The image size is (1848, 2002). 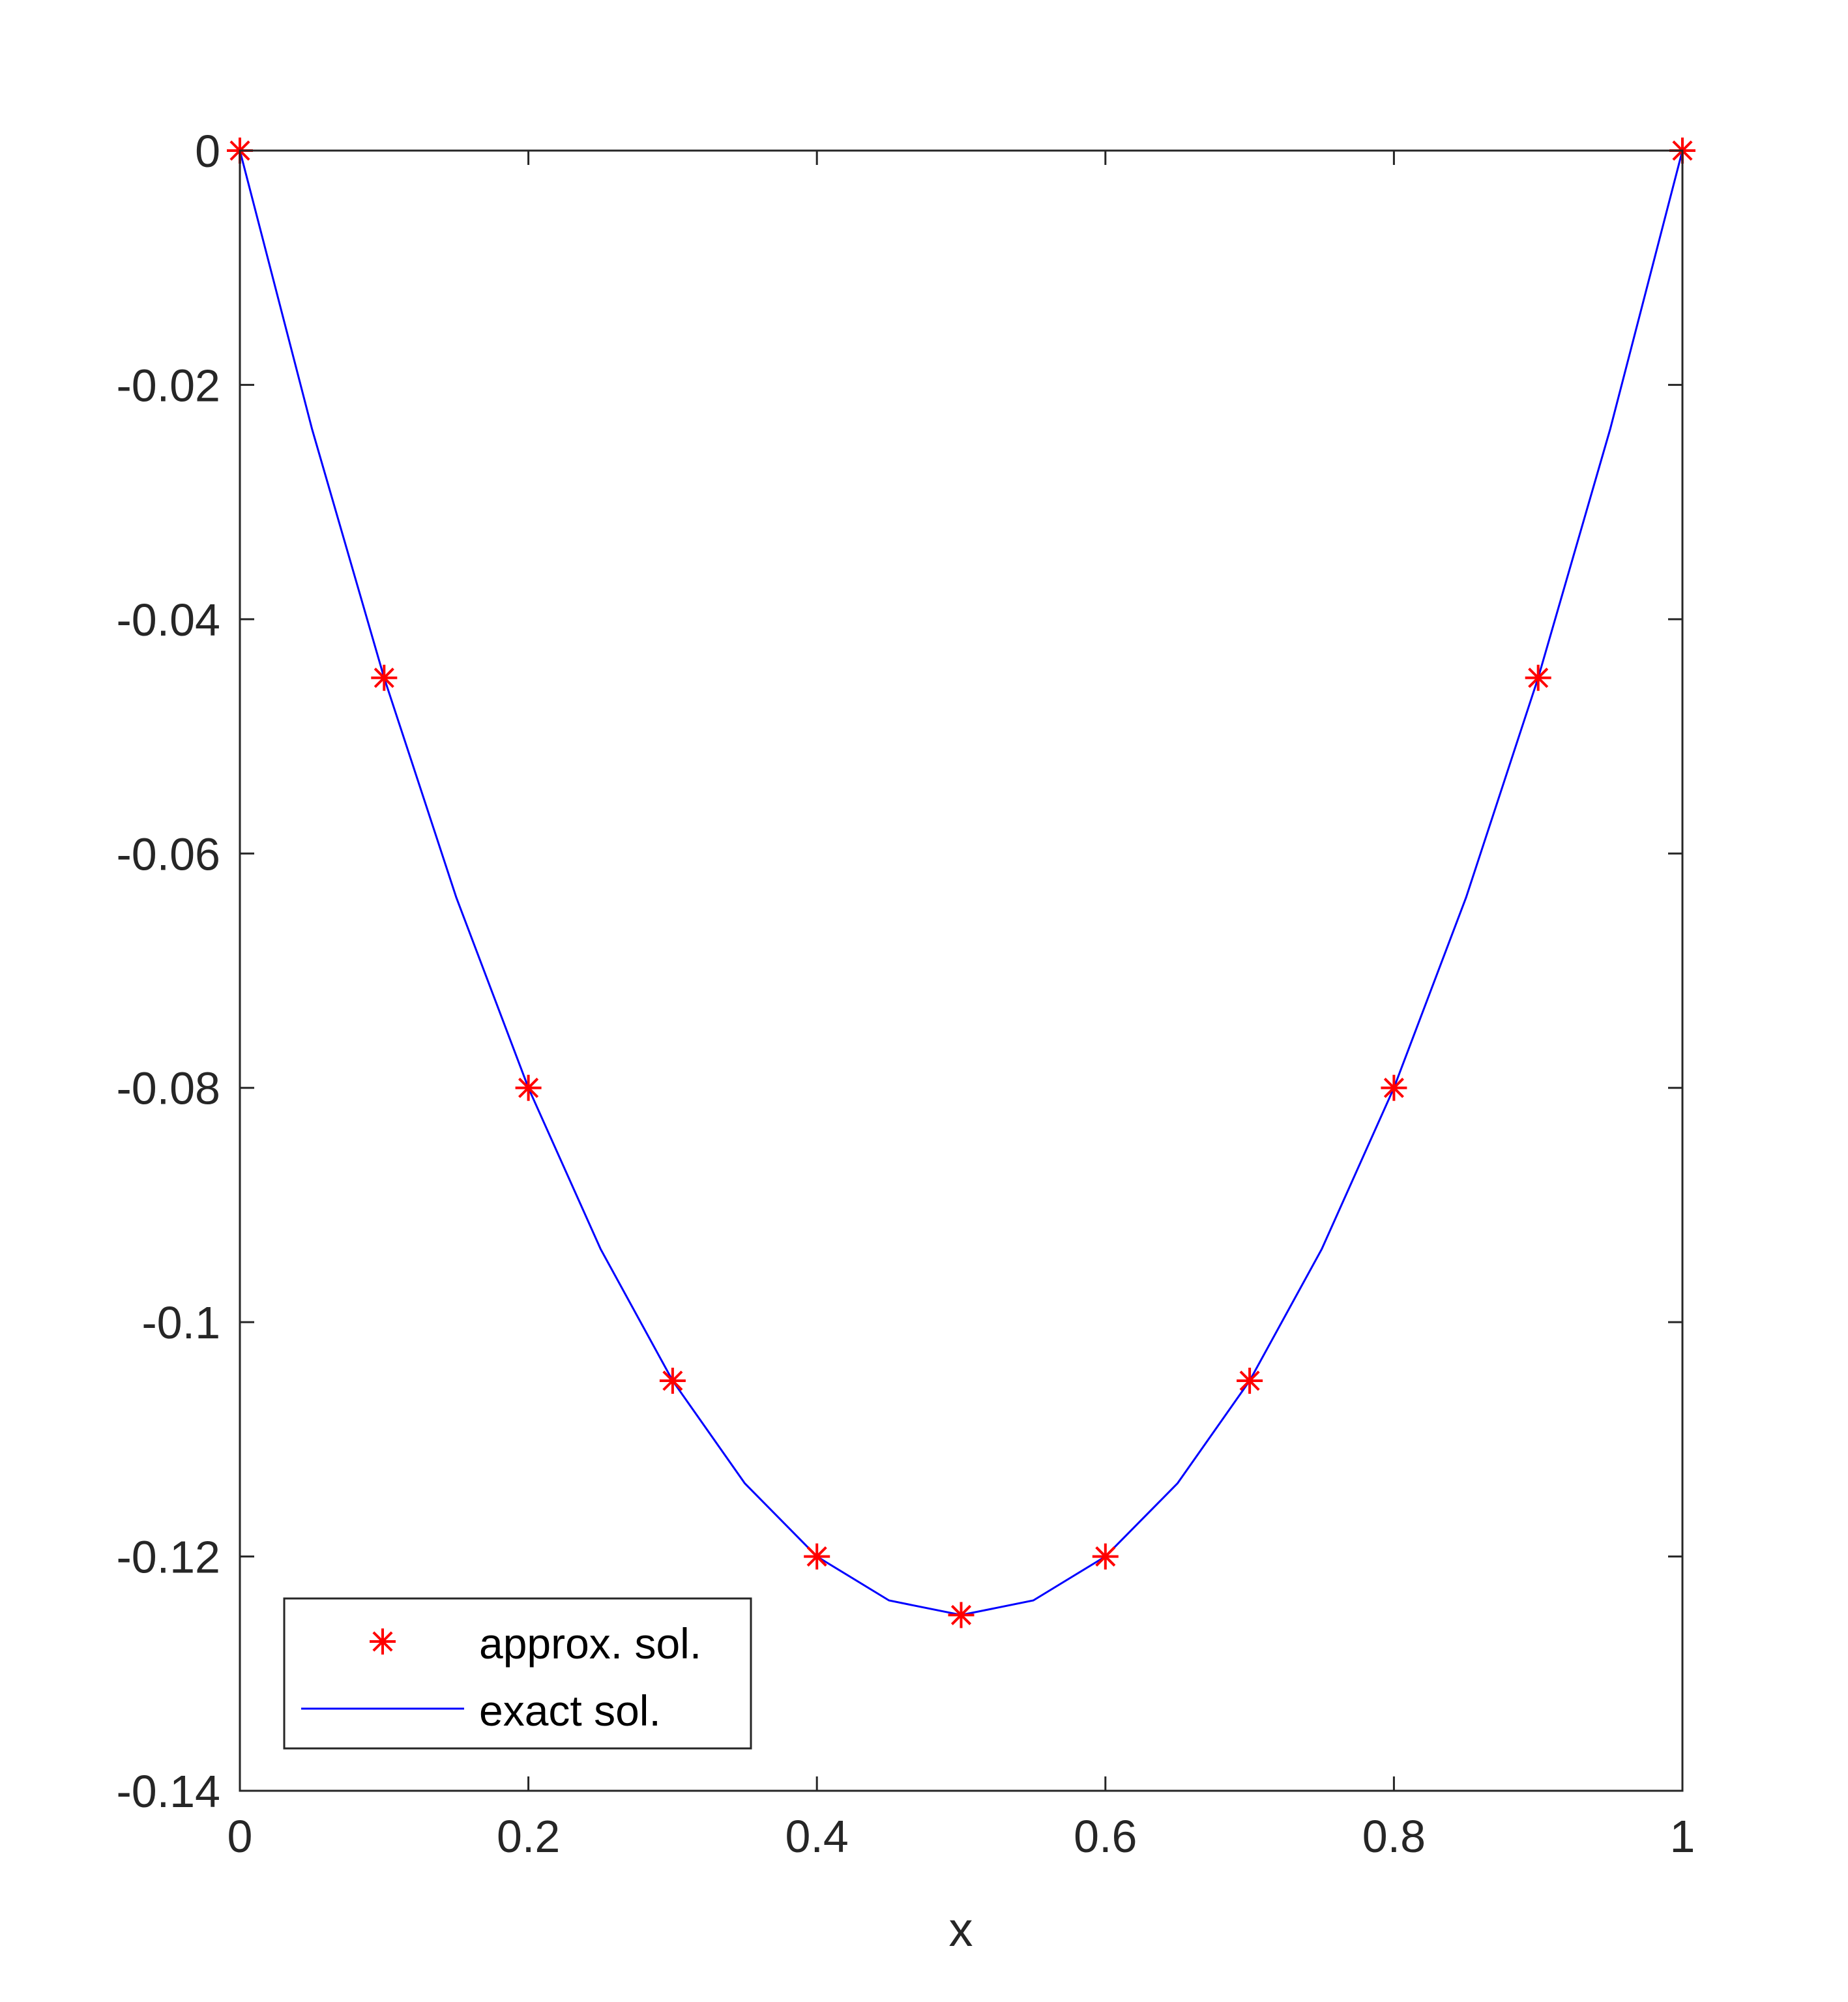 What do you see at coordinates (817, 1836) in the screenshot?
I see `x-tick-label: 0.4` at bounding box center [817, 1836].